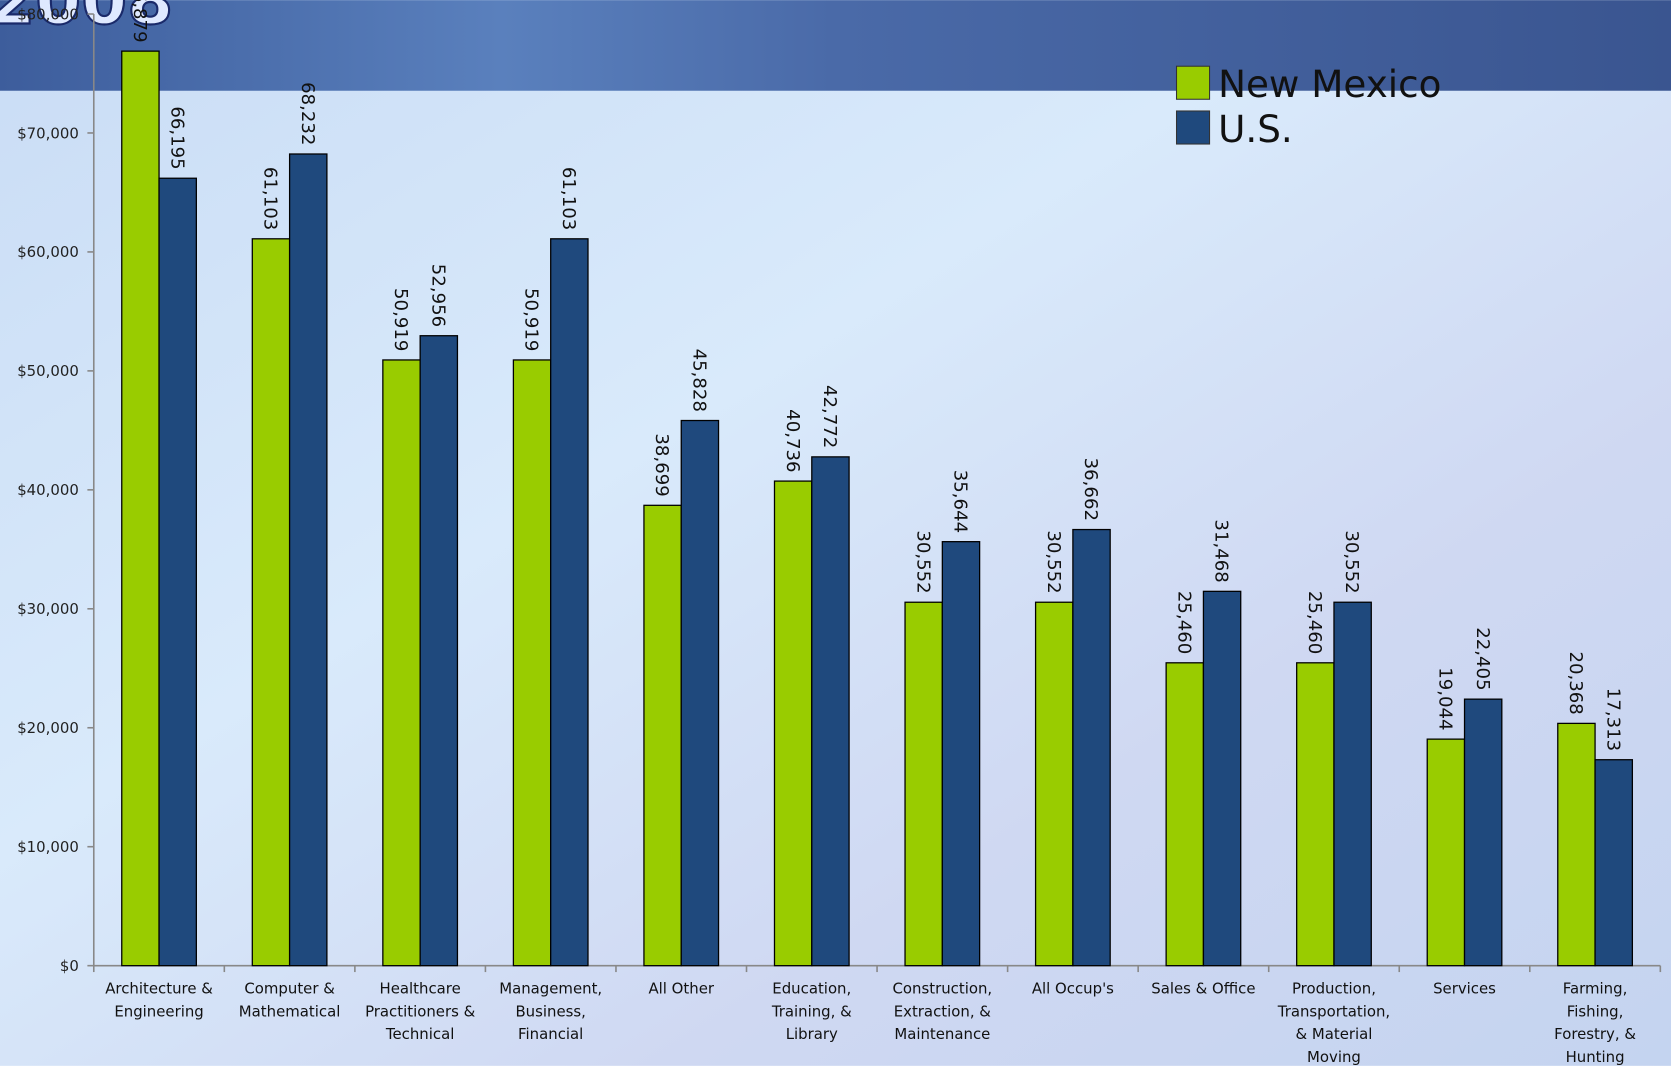  What do you see at coordinates (1612, 719) in the screenshot?
I see `value-label: 17,313` at bounding box center [1612, 719].